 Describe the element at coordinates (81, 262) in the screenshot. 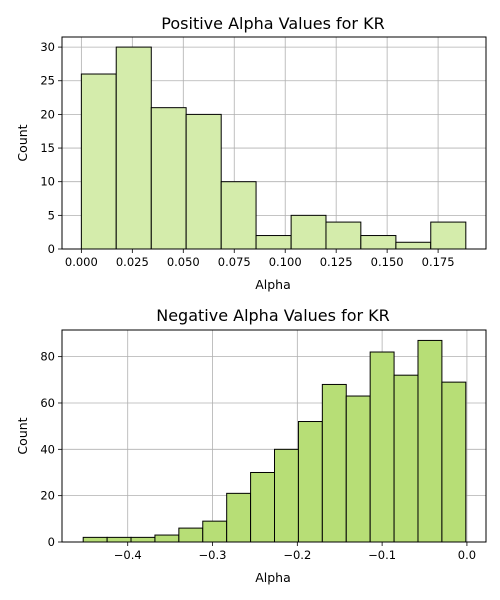

I see `x-tick-label: 0.000` at that location.